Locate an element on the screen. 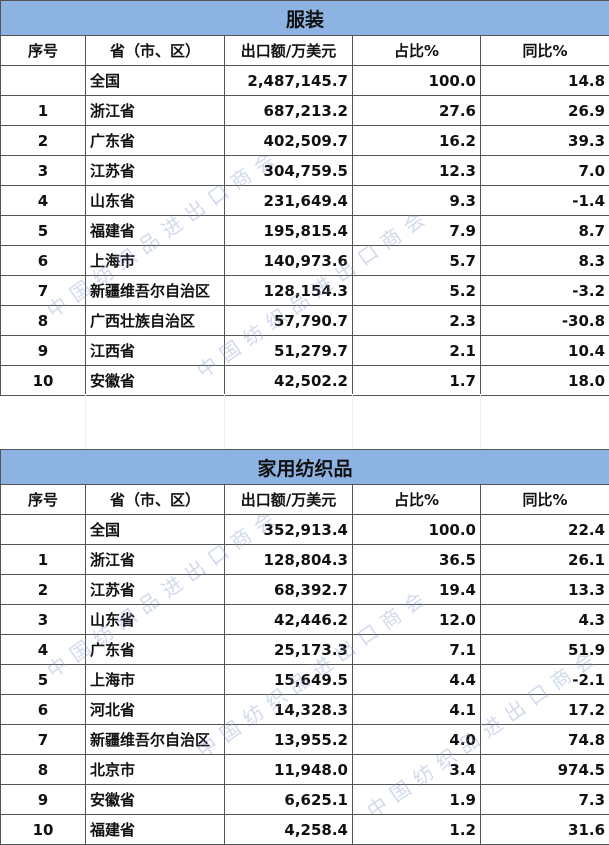 This screenshot has width=609, height=845. yoy-cell: 22.4 is located at coordinates (545, 530).